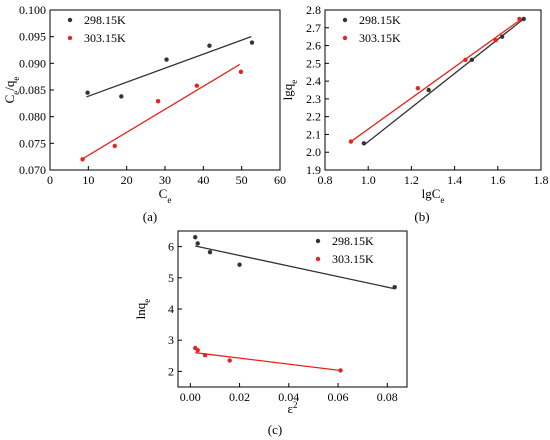  What do you see at coordinates (203, 180) in the screenshot?
I see `x-tick-label: 40` at bounding box center [203, 180].